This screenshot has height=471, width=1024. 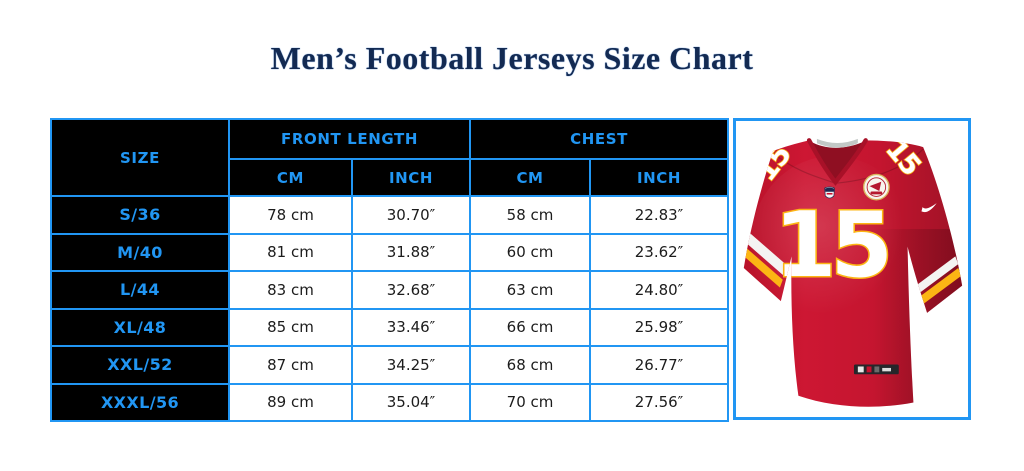 I want to click on chest-inch-cell: 26.77″, so click(x=659, y=365).